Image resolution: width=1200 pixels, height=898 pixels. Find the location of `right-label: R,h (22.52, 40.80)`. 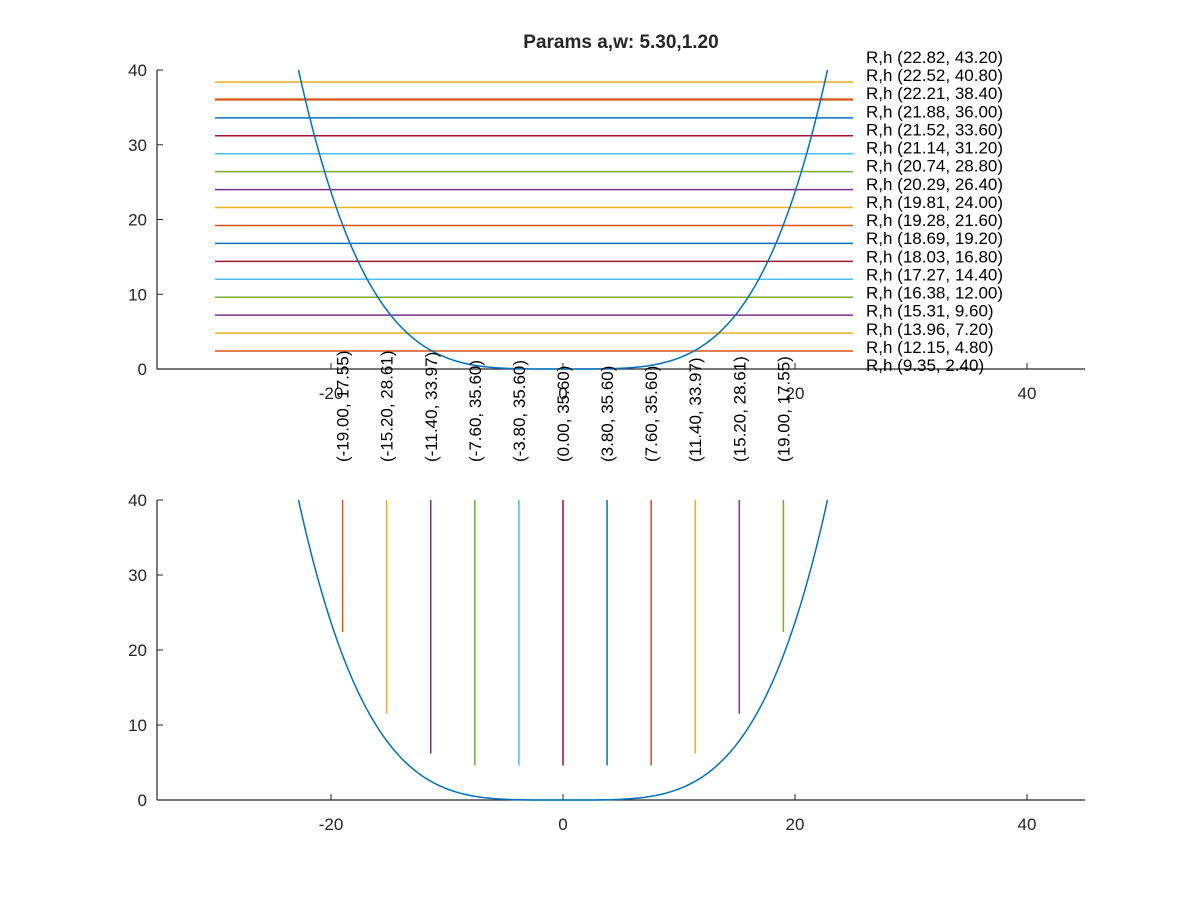

right-label: R,h (22.52, 40.80) is located at coordinates (934, 75).